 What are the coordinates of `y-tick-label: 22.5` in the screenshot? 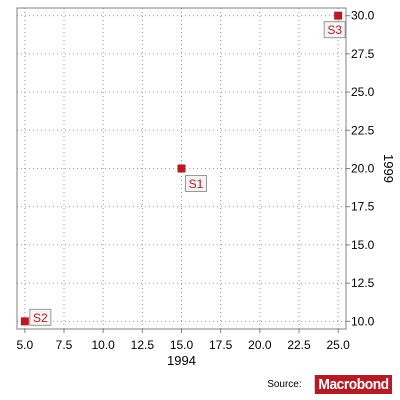 It's located at (363, 130).